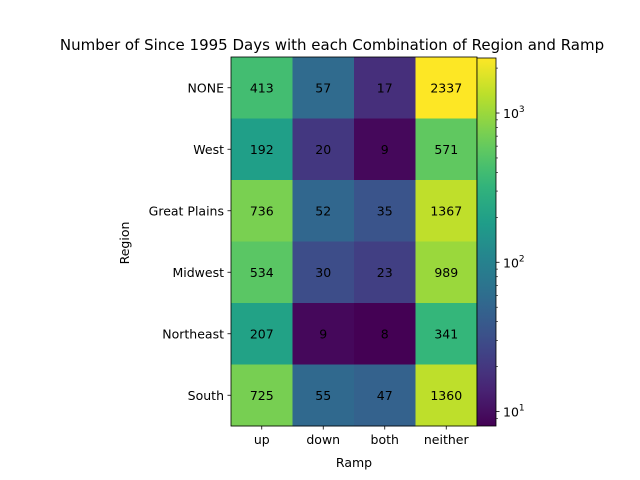 The width and height of the screenshot is (640, 480). I want to click on cell-value-label: 1367, so click(446, 210).